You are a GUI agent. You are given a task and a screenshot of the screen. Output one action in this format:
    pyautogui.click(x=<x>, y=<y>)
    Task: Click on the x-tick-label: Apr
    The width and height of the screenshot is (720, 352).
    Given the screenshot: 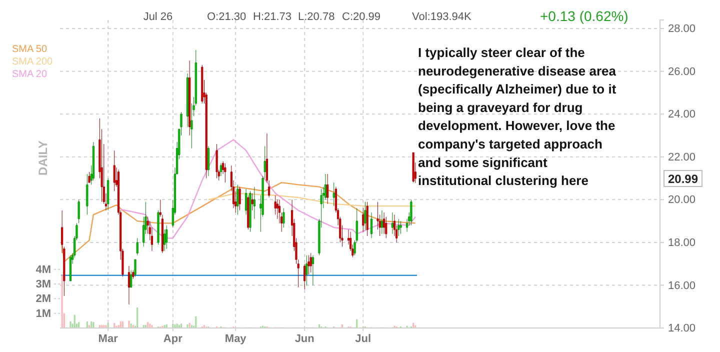 What is the action you would take?
    pyautogui.click(x=173, y=338)
    